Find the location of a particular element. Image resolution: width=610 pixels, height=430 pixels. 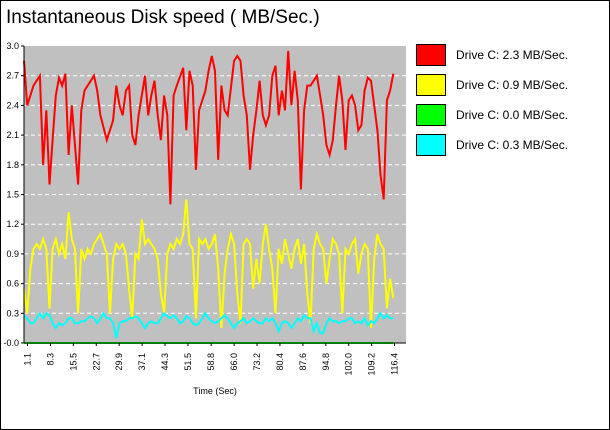

x-tick-label: 29.9 is located at coordinates (119, 362).